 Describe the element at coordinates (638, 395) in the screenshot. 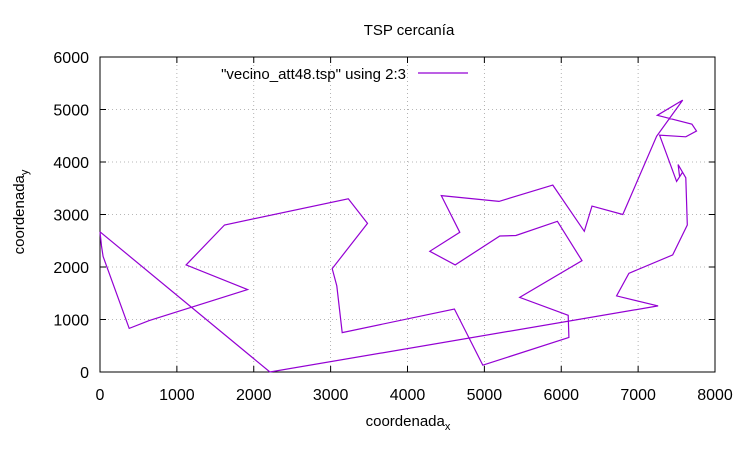

I see `x-tick-label: 7000` at that location.